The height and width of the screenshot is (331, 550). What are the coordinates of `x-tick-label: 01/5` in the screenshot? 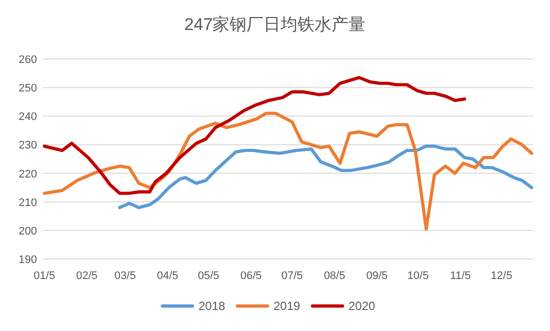 It's located at (45, 276).